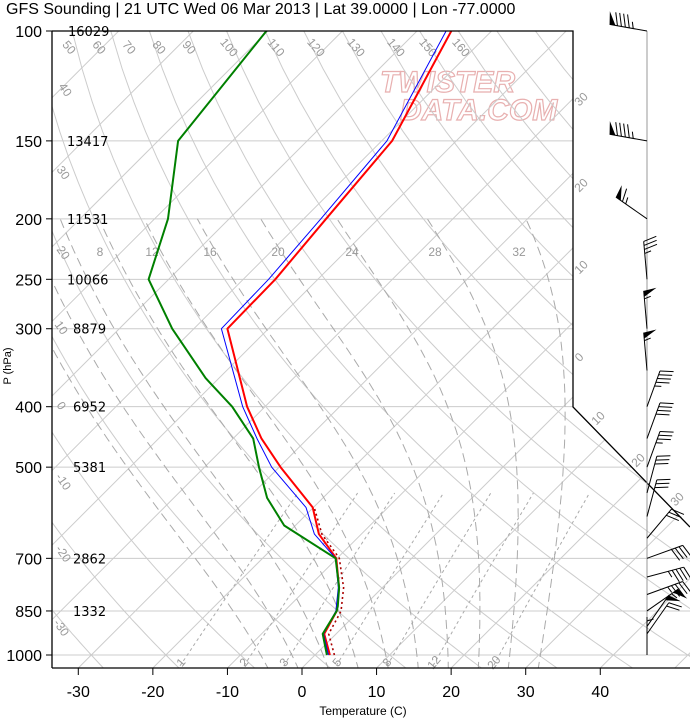  Describe the element at coordinates (89, 408) in the screenshot. I see `height-label: 6952` at that location.